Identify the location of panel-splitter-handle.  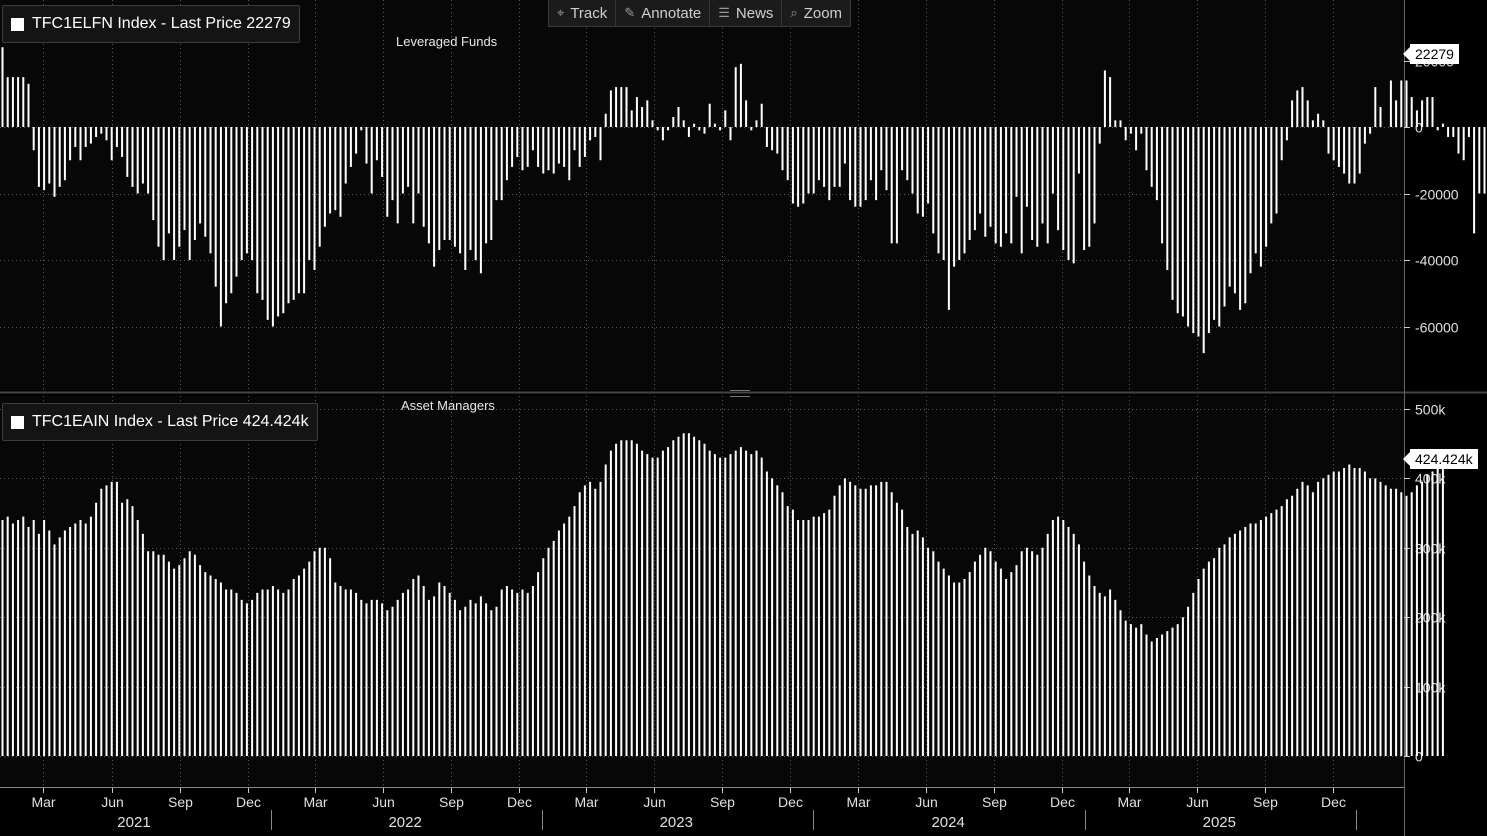
(740, 393).